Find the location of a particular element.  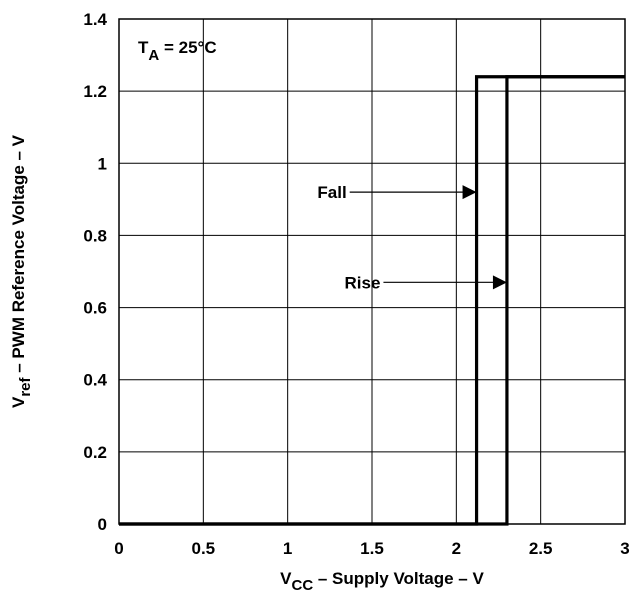

annotation-arrowhead-rise is located at coordinates (499, 282).